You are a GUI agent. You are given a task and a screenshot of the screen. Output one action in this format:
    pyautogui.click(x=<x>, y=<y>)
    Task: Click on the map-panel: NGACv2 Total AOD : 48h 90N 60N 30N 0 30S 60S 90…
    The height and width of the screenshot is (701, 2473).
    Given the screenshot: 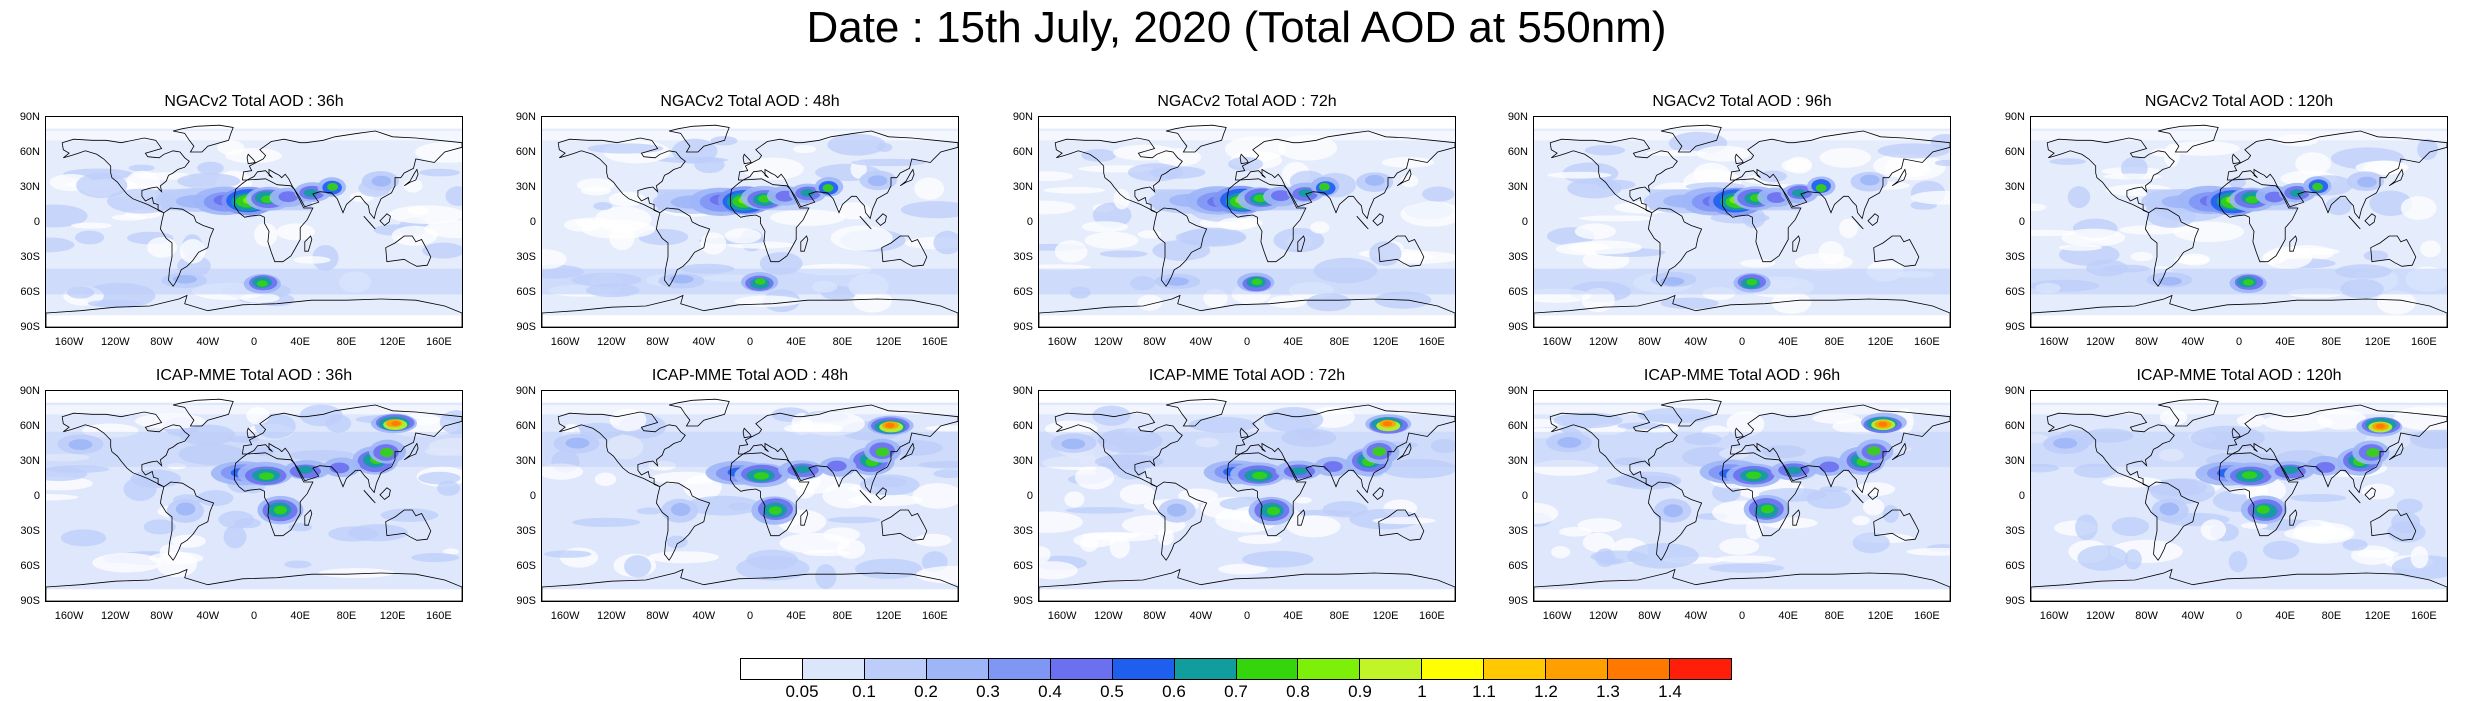 What is the action you would take?
    pyautogui.click(x=731, y=223)
    